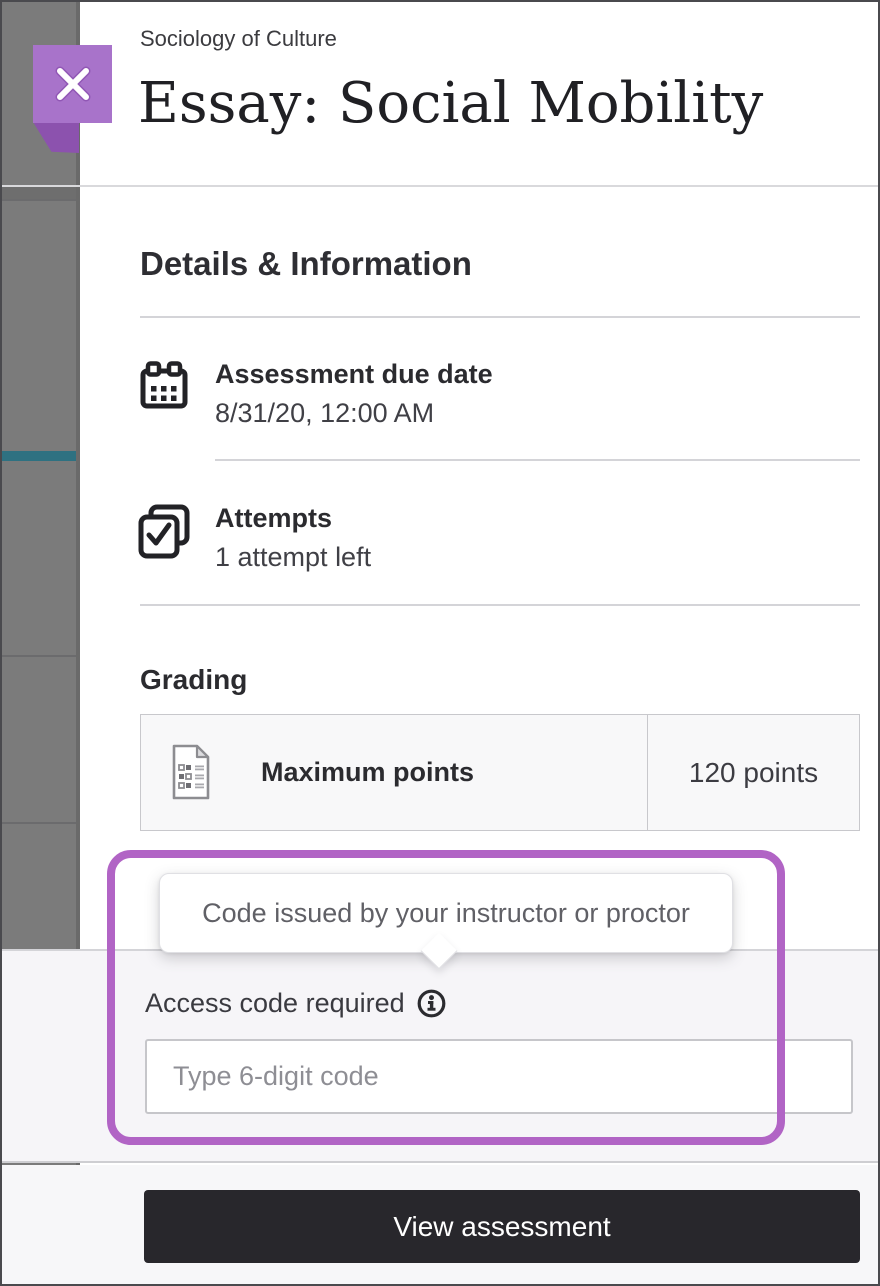  What do you see at coordinates (368, 772) in the screenshot?
I see `max-points-label: Maximum points` at bounding box center [368, 772].